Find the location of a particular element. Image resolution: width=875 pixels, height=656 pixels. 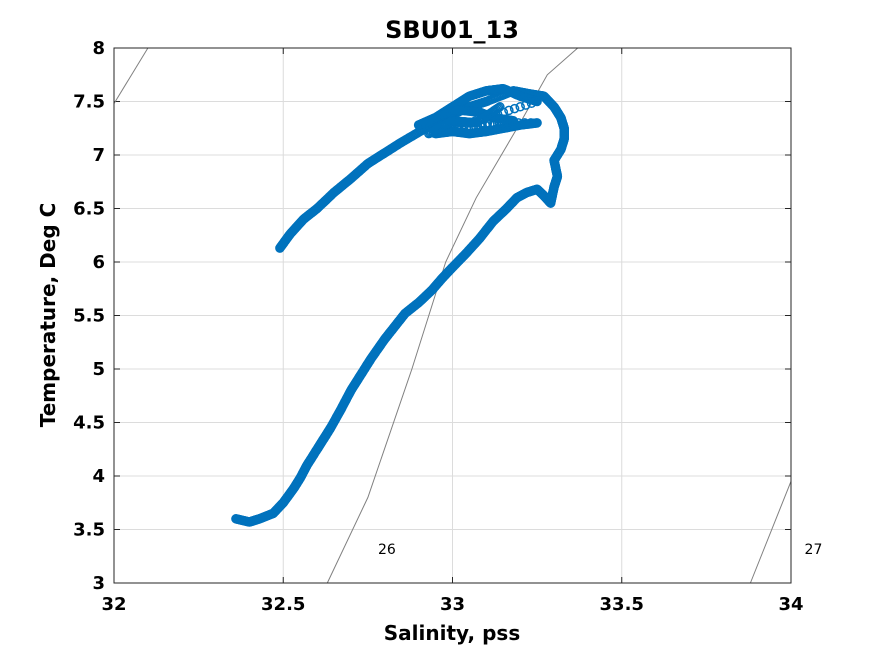

y-axis-title: Temperature, Deg C is located at coordinates (48, 315).